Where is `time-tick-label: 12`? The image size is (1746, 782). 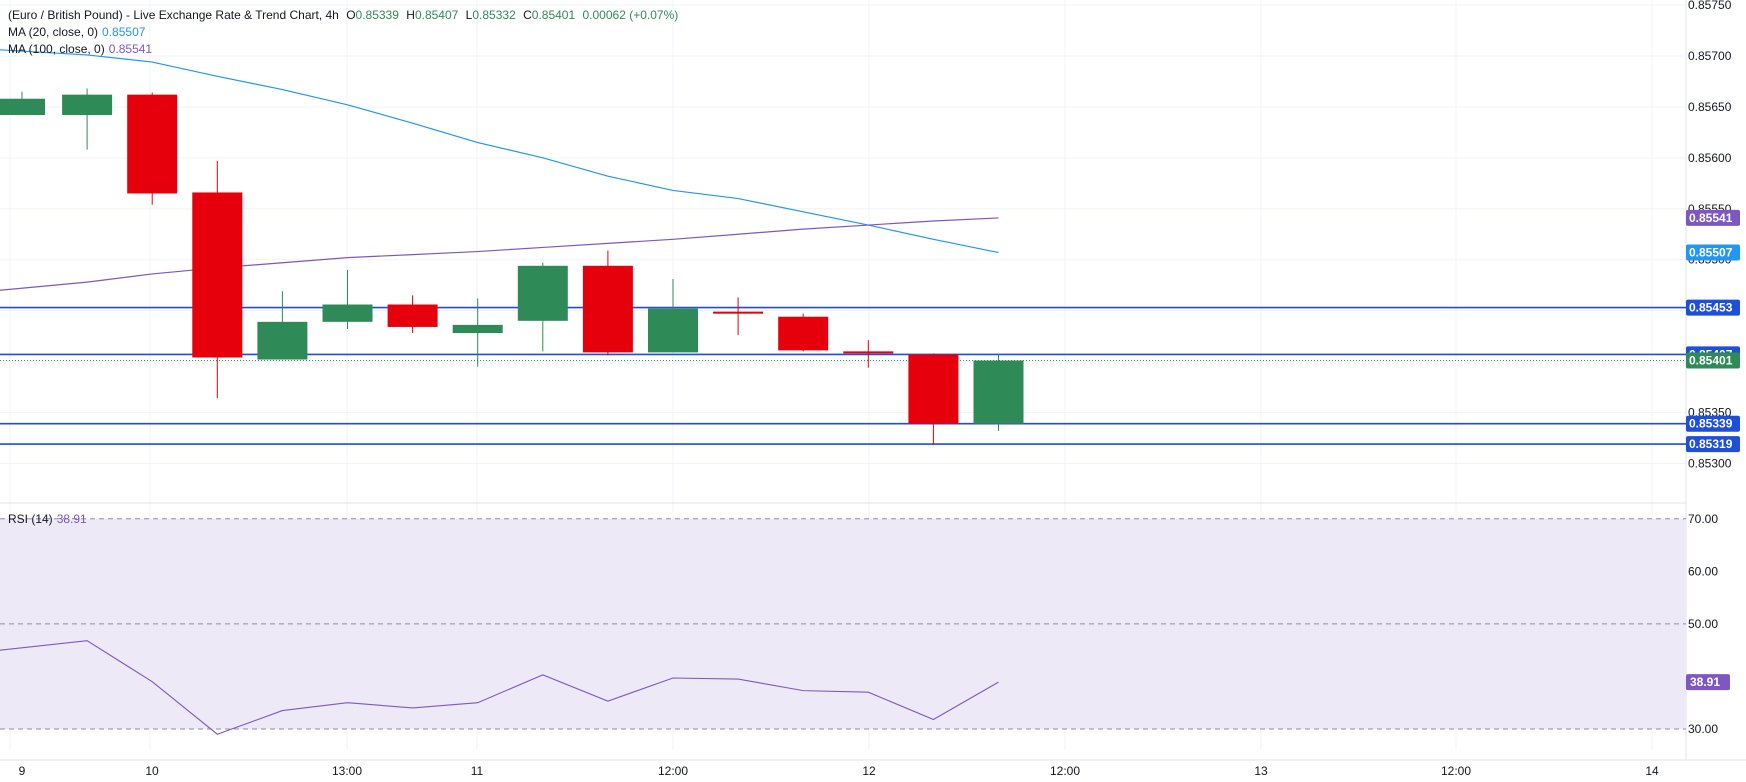 time-tick-label: 12 is located at coordinates (869, 771).